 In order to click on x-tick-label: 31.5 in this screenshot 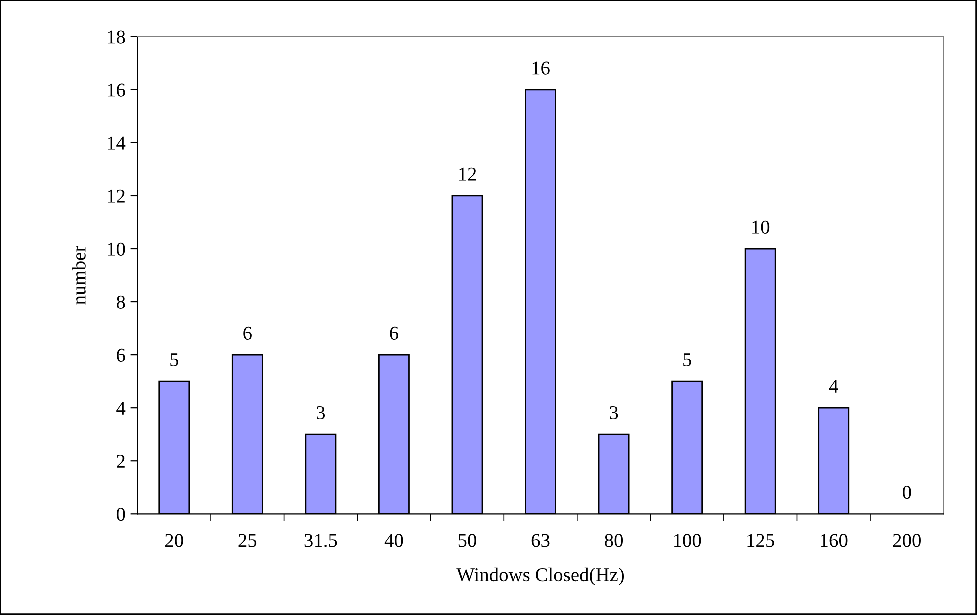, I will do `click(321, 541)`.